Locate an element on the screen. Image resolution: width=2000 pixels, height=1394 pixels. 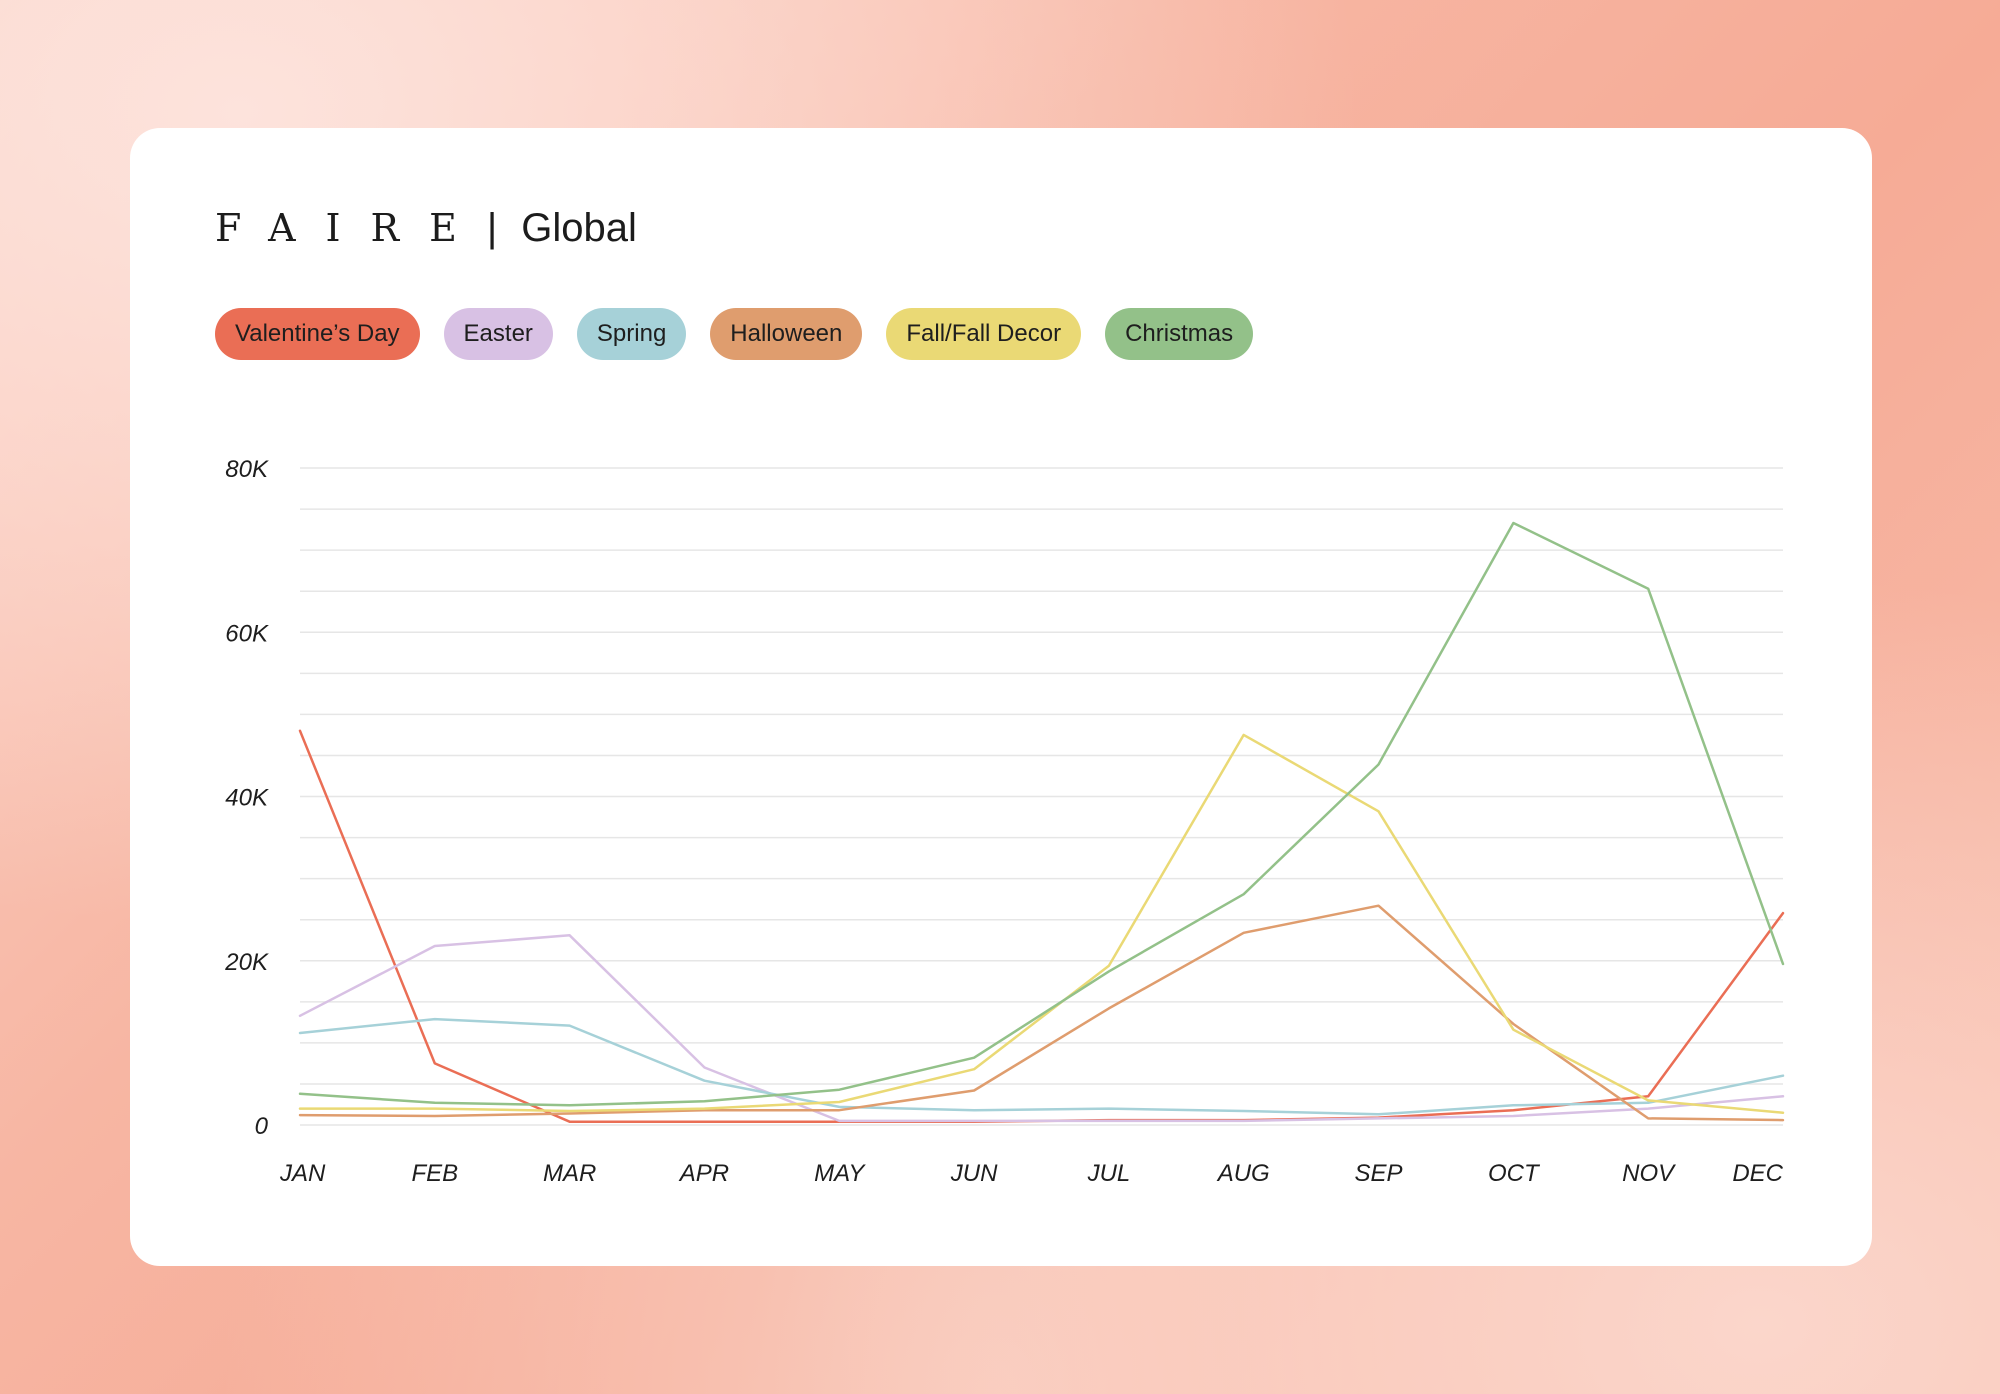
x-tick-label: JUL is located at coordinates (1109, 1173).